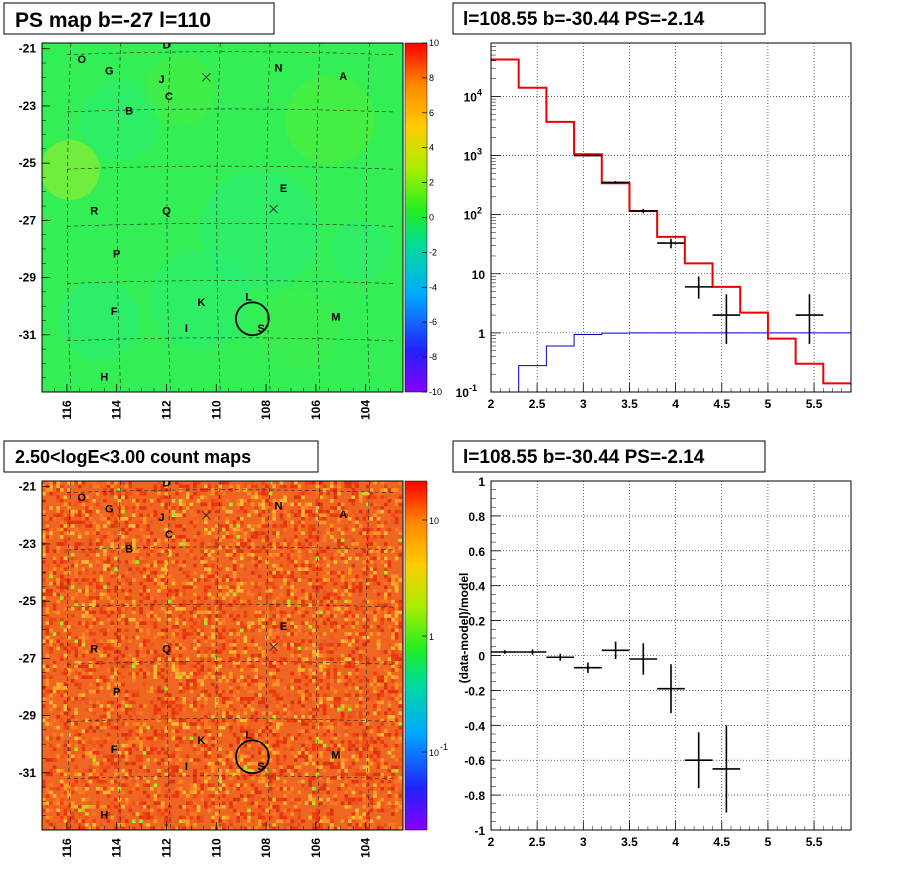  Describe the element at coordinates (248, 297) in the screenshot. I see `source-label-l: L` at that location.